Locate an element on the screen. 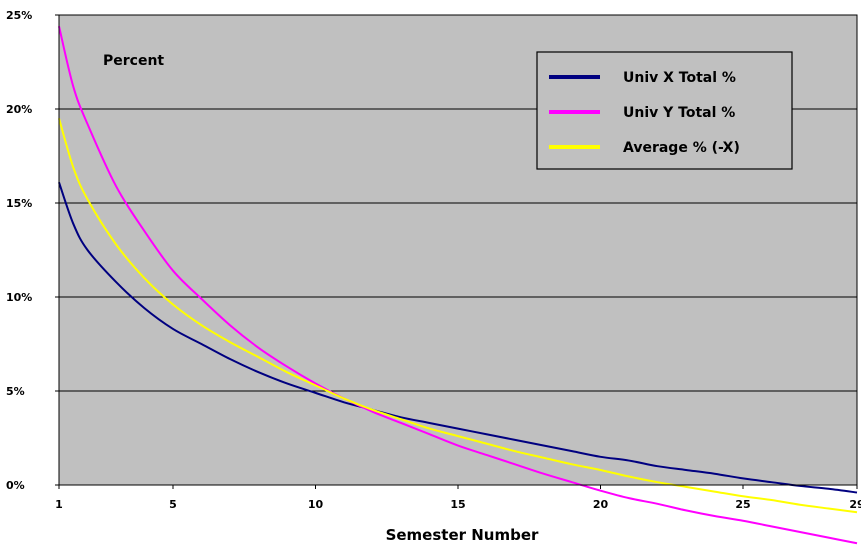 Image resolution: width=861 pixels, height=548 pixels. x-tick-label: 20 is located at coordinates (601, 504).